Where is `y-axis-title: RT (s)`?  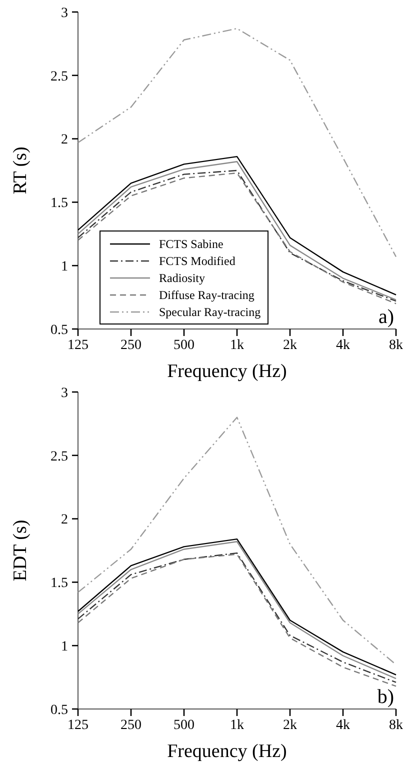
y-axis-title: RT (s) is located at coordinates (20, 170).